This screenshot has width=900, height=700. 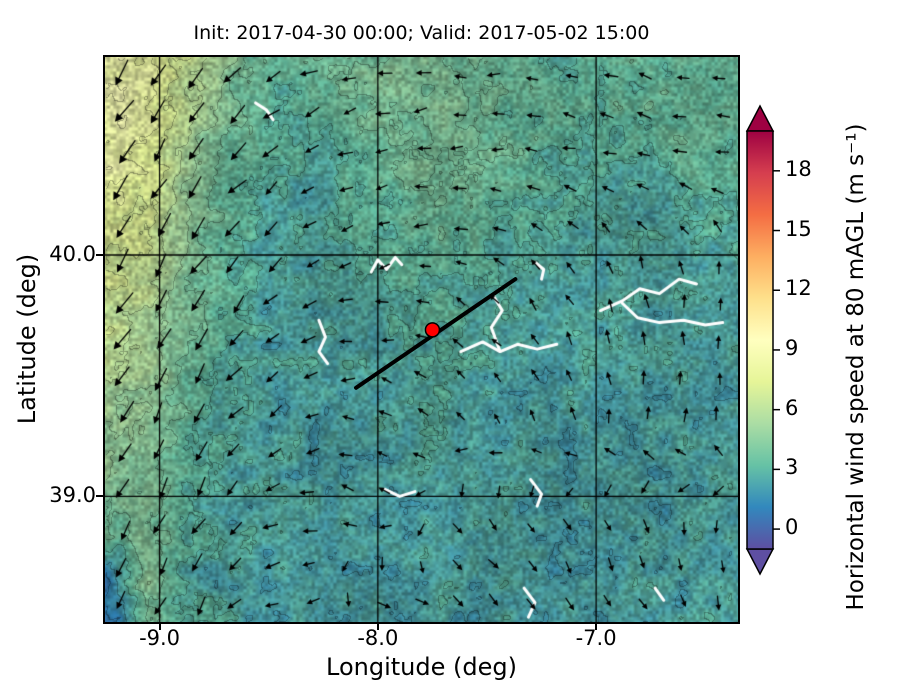 What do you see at coordinates (798, 288) in the screenshot?
I see `colorbar-tick-label: 12` at bounding box center [798, 288].